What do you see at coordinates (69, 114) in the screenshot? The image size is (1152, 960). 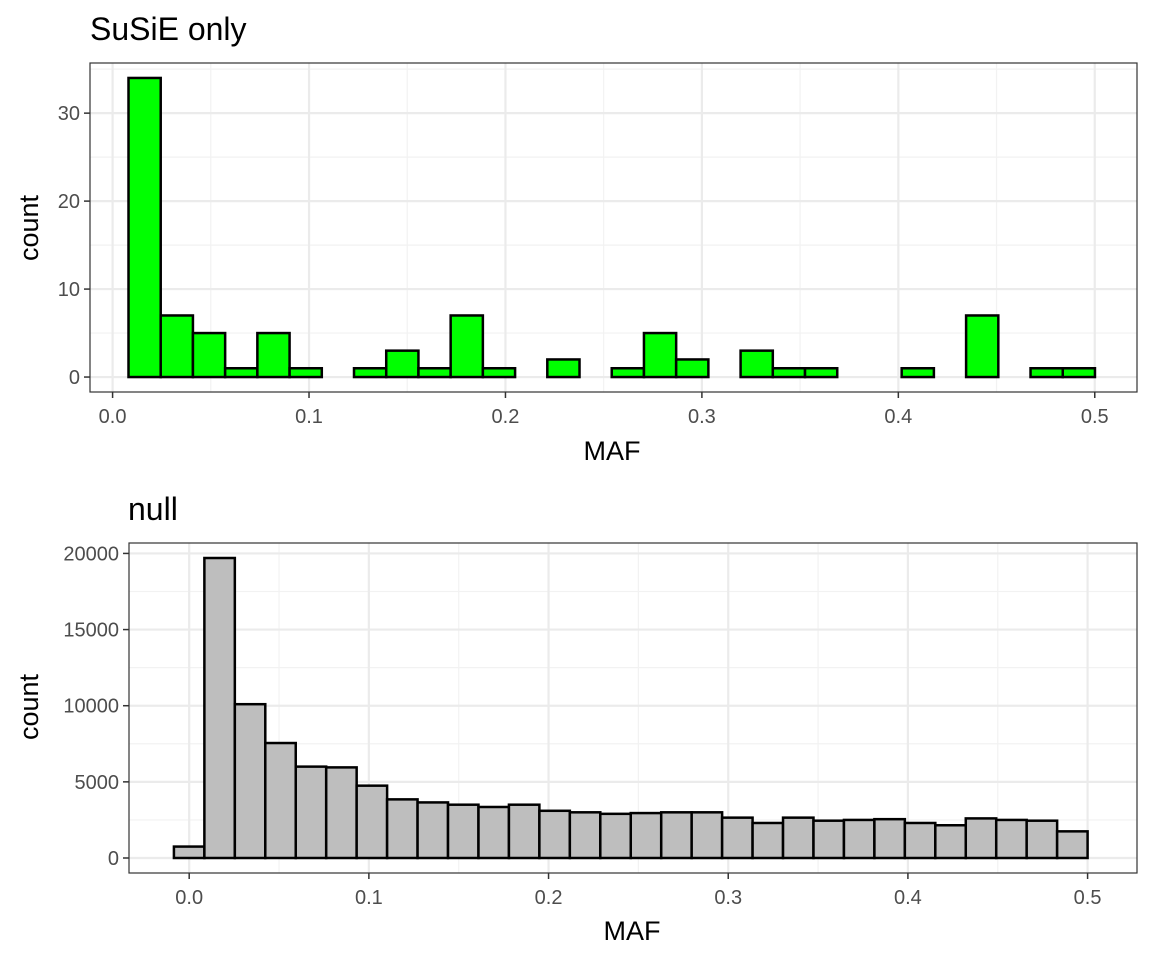 I see `y-tick-label: 30` at bounding box center [69, 114].